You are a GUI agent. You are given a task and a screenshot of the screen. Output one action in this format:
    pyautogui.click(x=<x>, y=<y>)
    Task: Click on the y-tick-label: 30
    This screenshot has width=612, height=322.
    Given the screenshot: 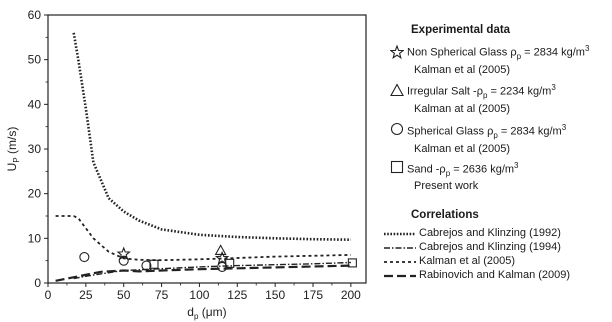 What is the action you would take?
    pyautogui.click(x=35, y=149)
    